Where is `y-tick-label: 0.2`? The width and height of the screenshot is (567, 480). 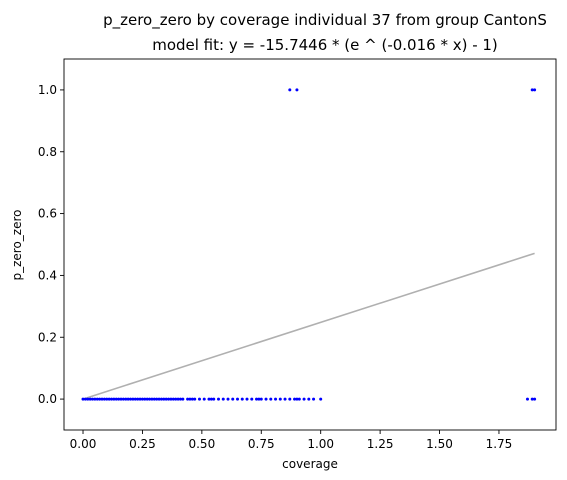
y-tick-label: 0.2 is located at coordinates (47, 337).